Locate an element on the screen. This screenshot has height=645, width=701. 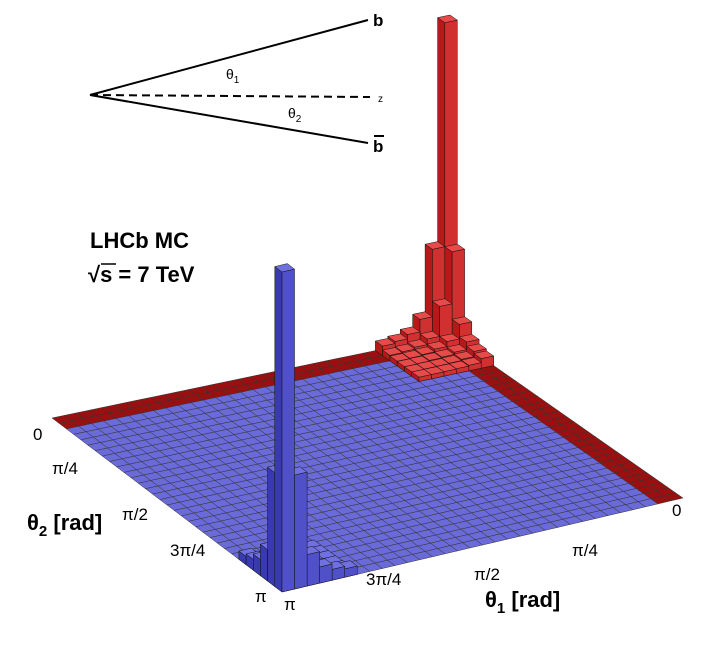
z-label: z is located at coordinates (380, 99).